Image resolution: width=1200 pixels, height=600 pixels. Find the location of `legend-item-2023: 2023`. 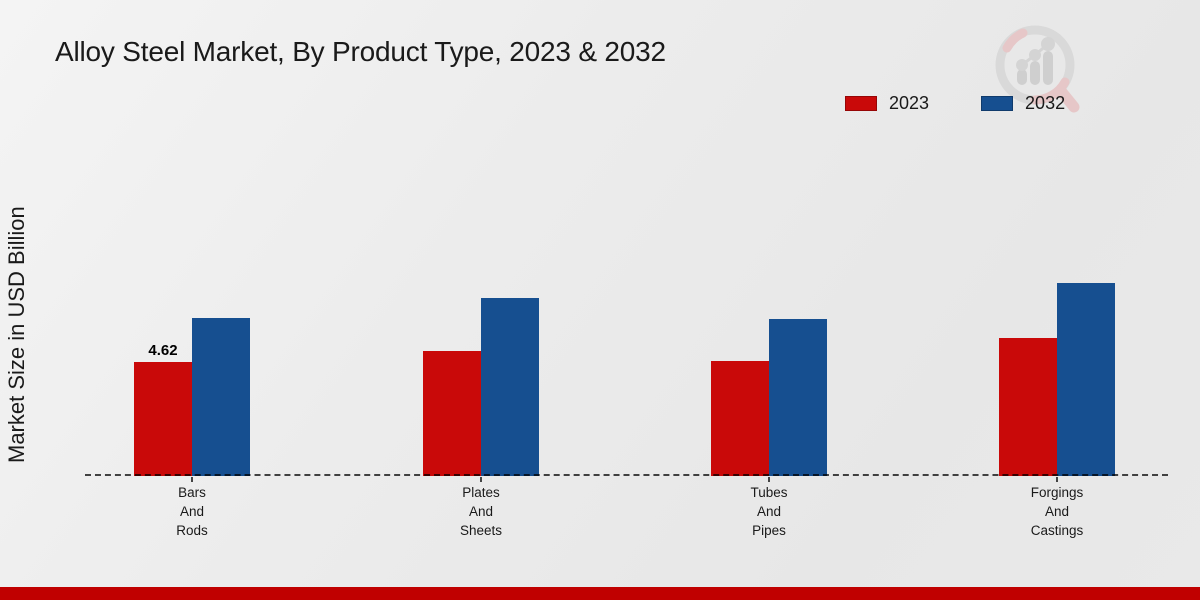

legend-item-2023: 2023 is located at coordinates (887, 103).